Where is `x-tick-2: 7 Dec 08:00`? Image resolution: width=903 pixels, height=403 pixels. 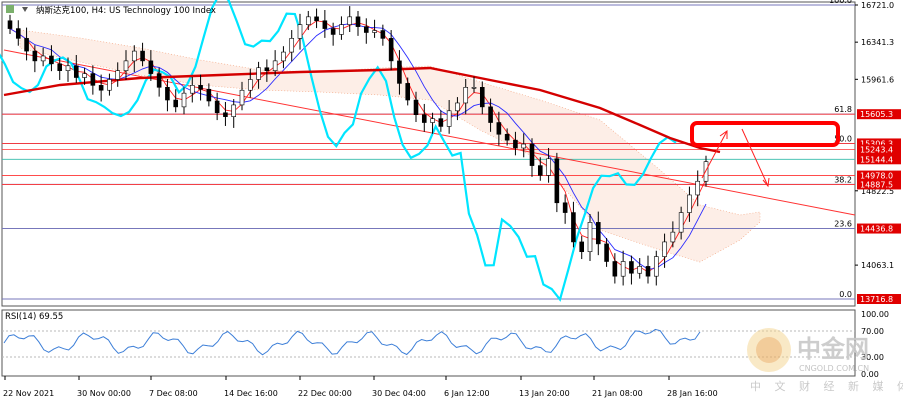
x-tick-2: 7 Dec 08:00 is located at coordinates (173, 393).